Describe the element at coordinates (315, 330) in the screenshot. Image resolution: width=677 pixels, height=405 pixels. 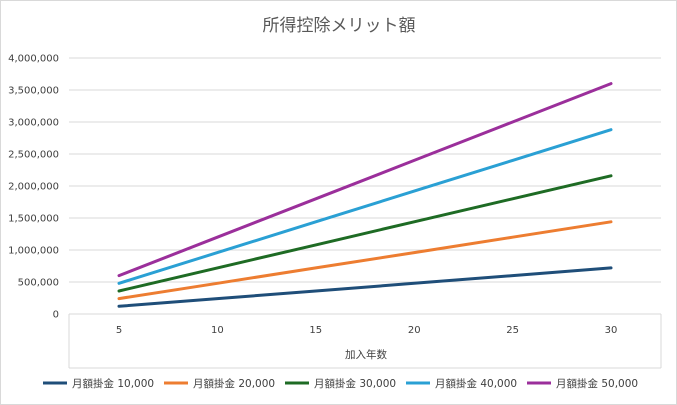
I see `x-tick-label: 15` at that location.